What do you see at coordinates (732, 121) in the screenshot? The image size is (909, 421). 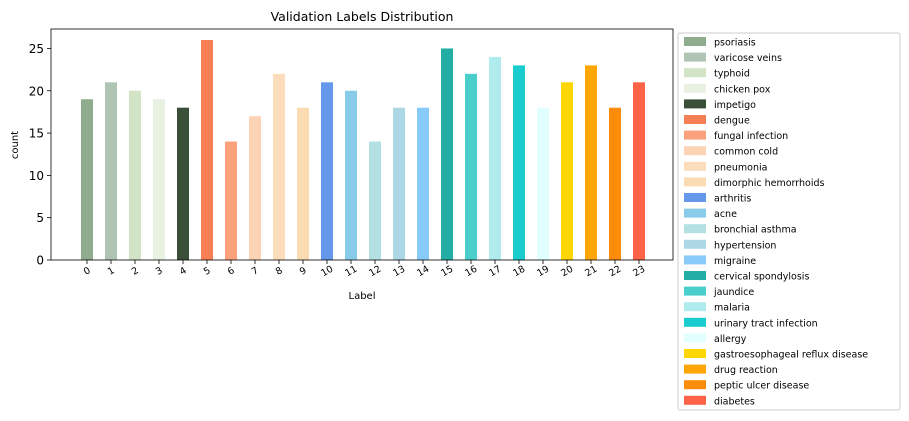 I see `legend-item-label: dengue` at bounding box center [732, 121].